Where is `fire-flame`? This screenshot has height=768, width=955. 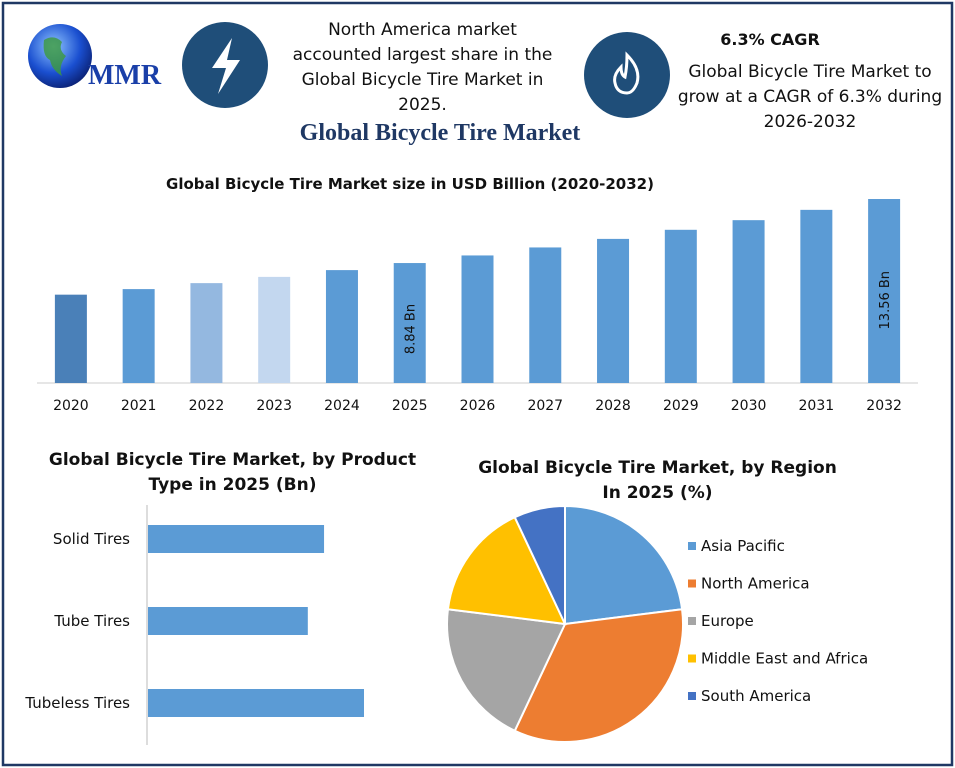
fire-flame is located at coordinates (626, 73).